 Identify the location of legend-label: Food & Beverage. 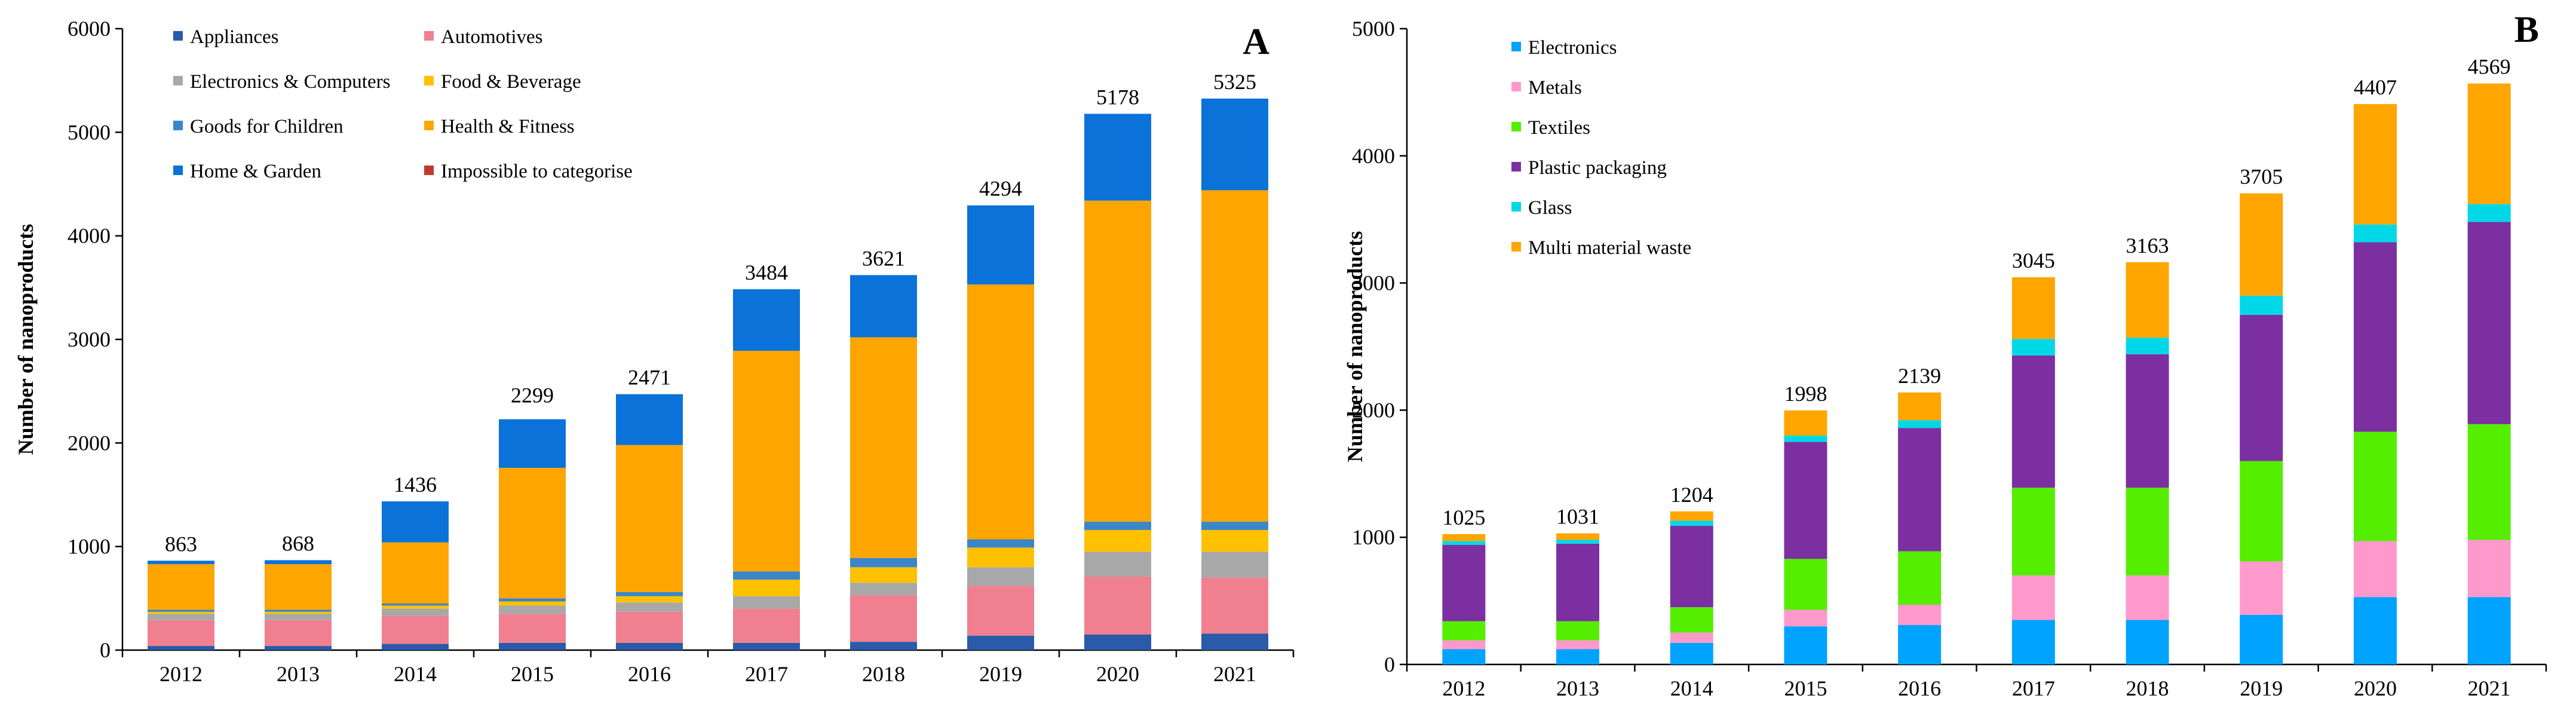
(511, 82).